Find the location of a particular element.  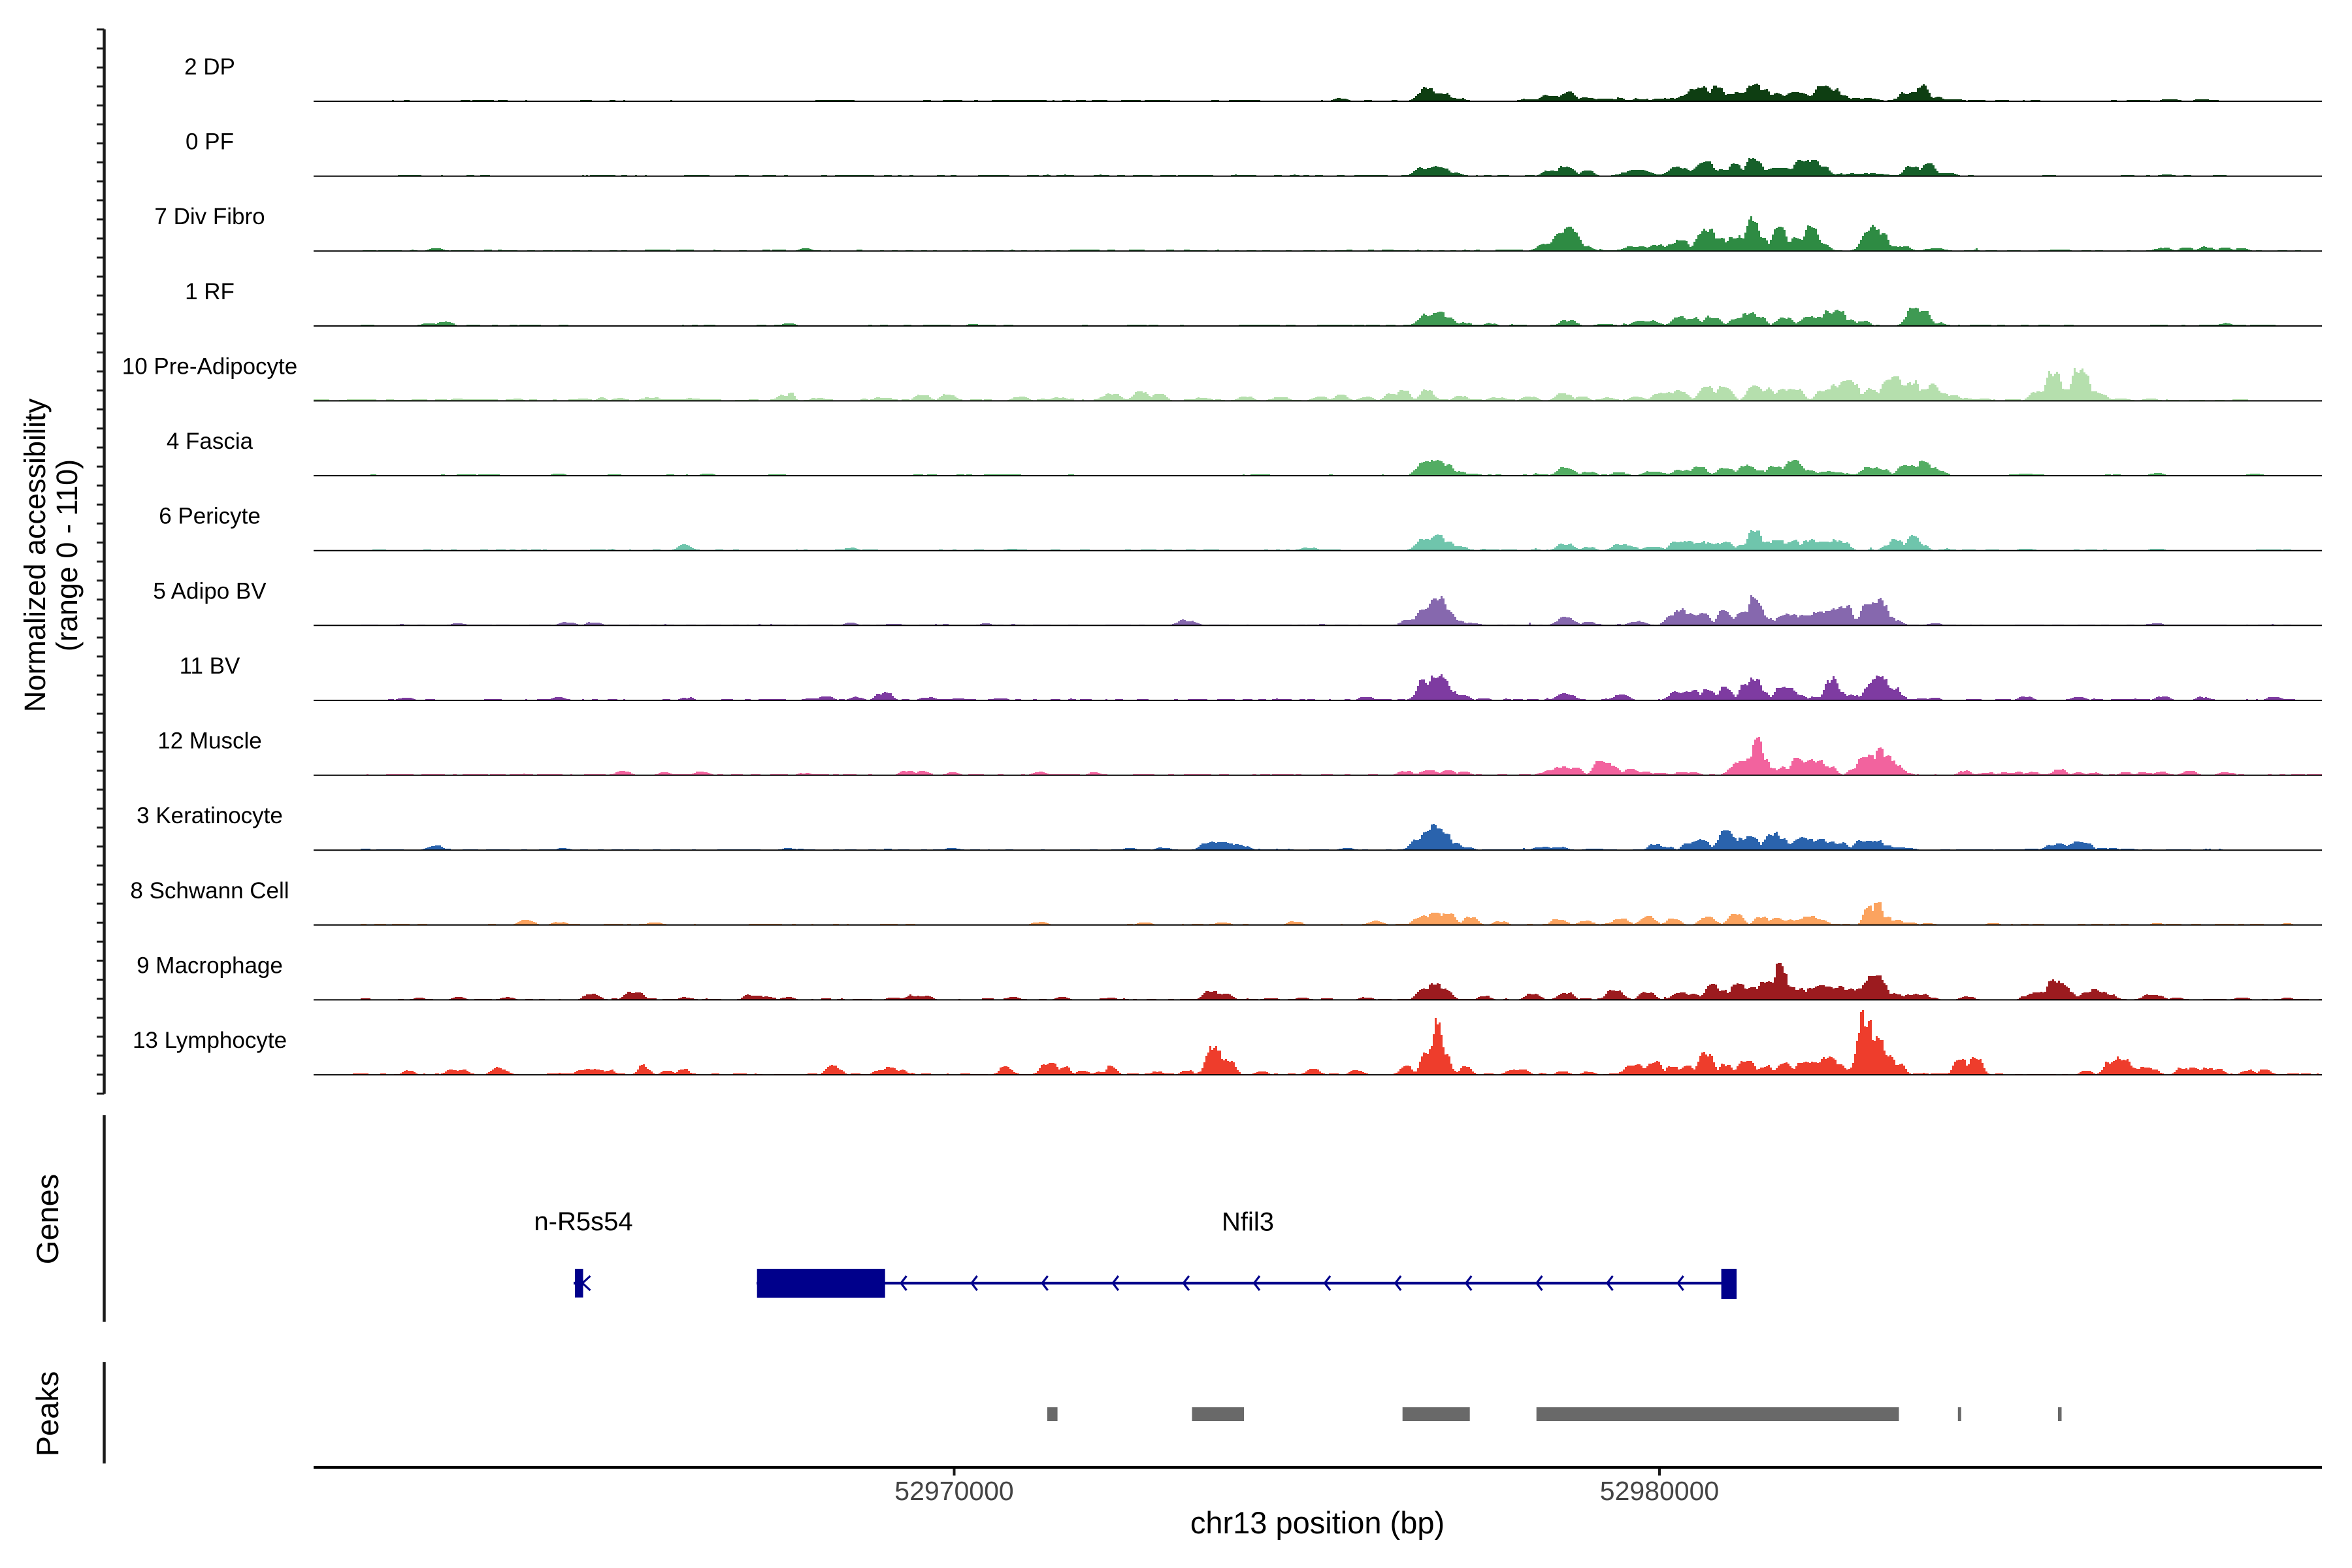

svg-text: 9 Macrophage is located at coordinates (210, 965).